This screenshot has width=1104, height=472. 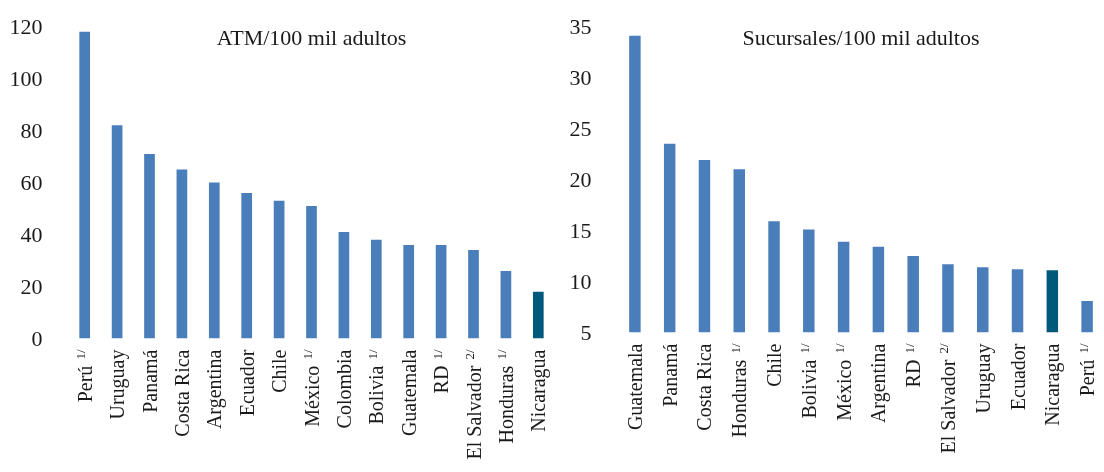 I want to click on y-tick-label: 10, so click(x=580, y=281).